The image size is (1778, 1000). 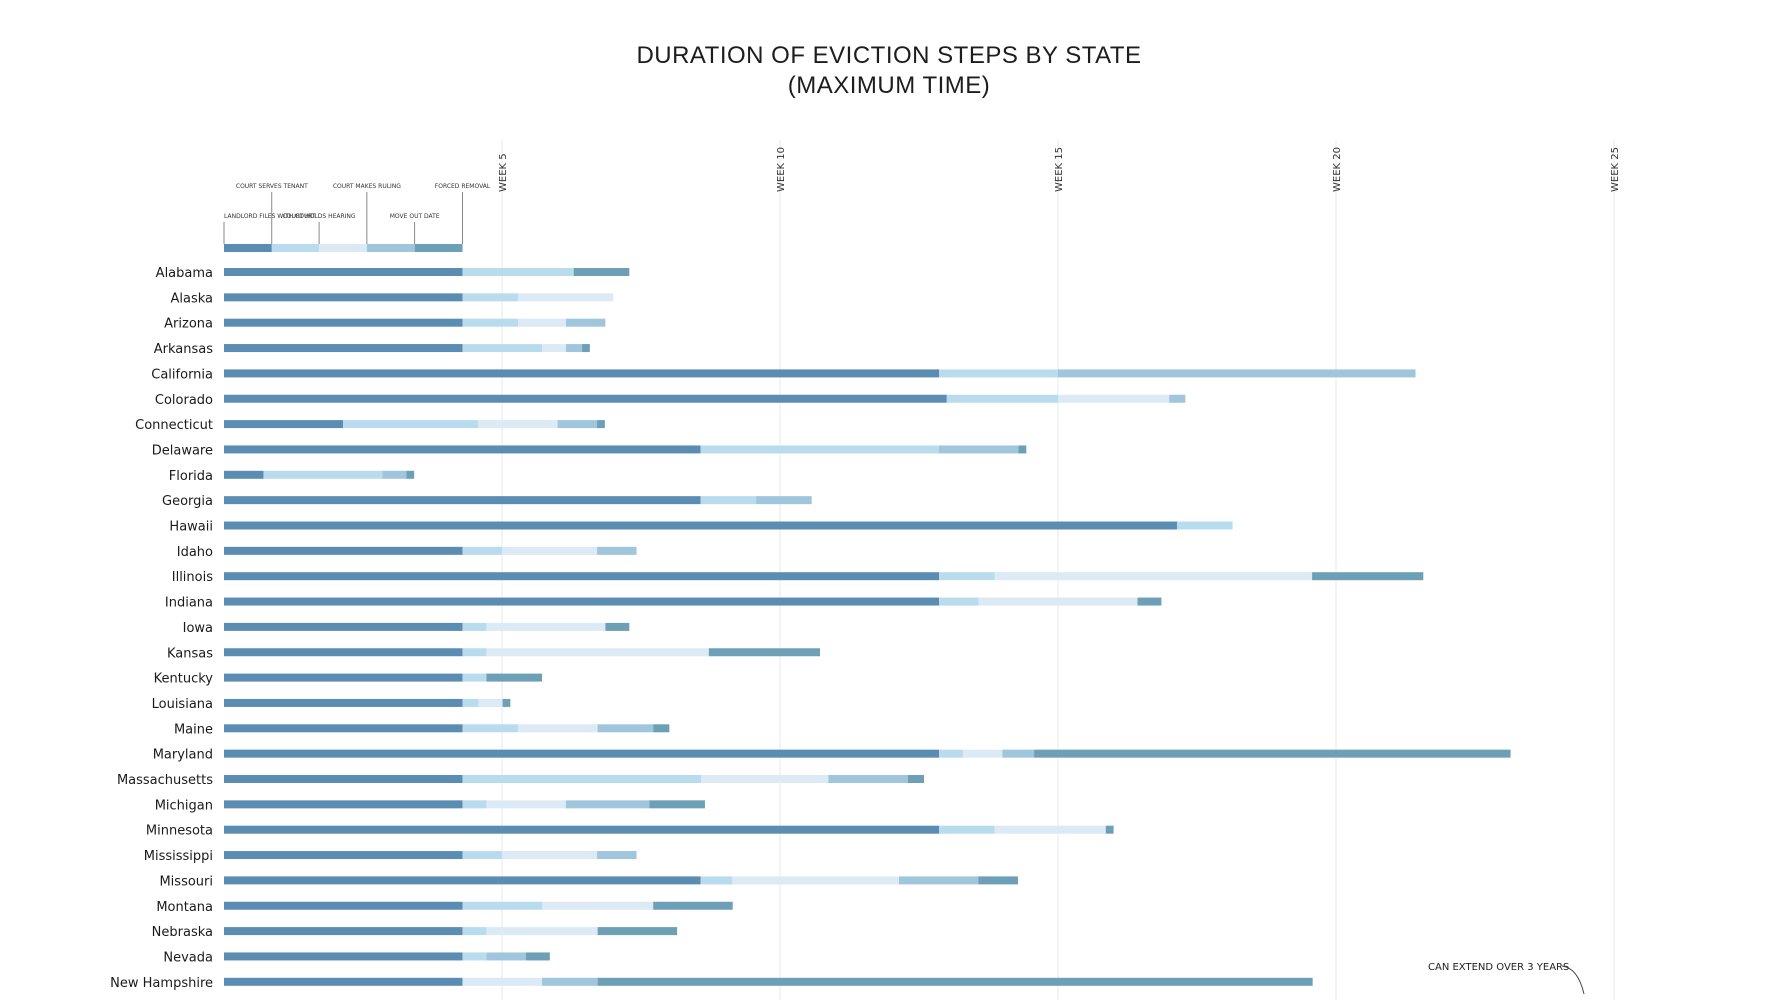 What do you see at coordinates (191, 527) in the screenshot?
I see `state-label: Hawaii` at bounding box center [191, 527].